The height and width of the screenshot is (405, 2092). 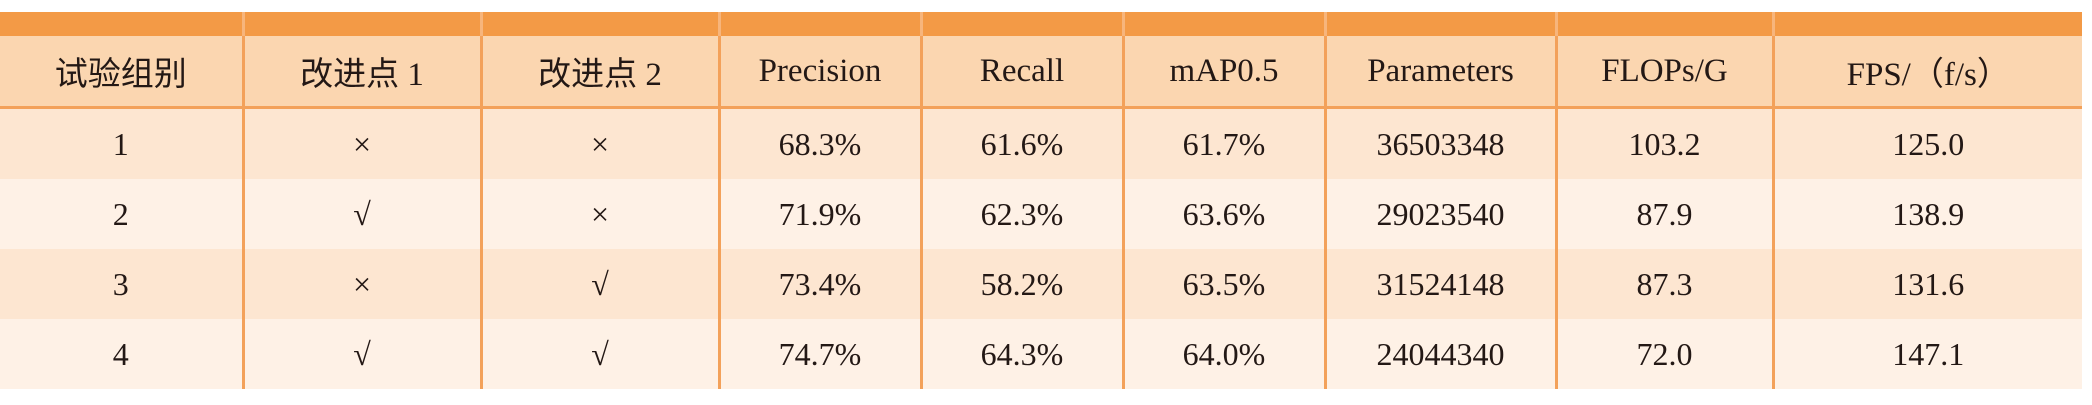 I want to click on cell-parameters: 24044340, so click(x=1439, y=354).